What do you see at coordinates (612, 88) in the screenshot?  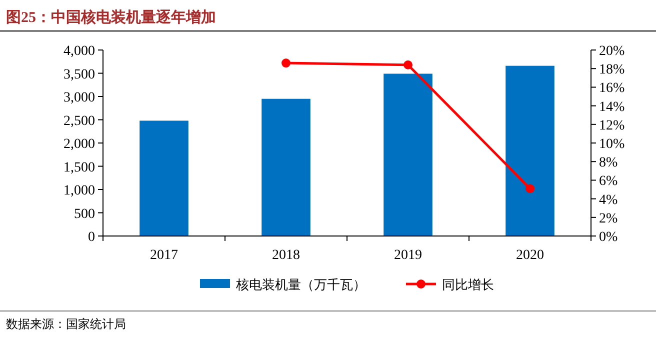 I see `y2-tick-label: 16%` at bounding box center [612, 88].